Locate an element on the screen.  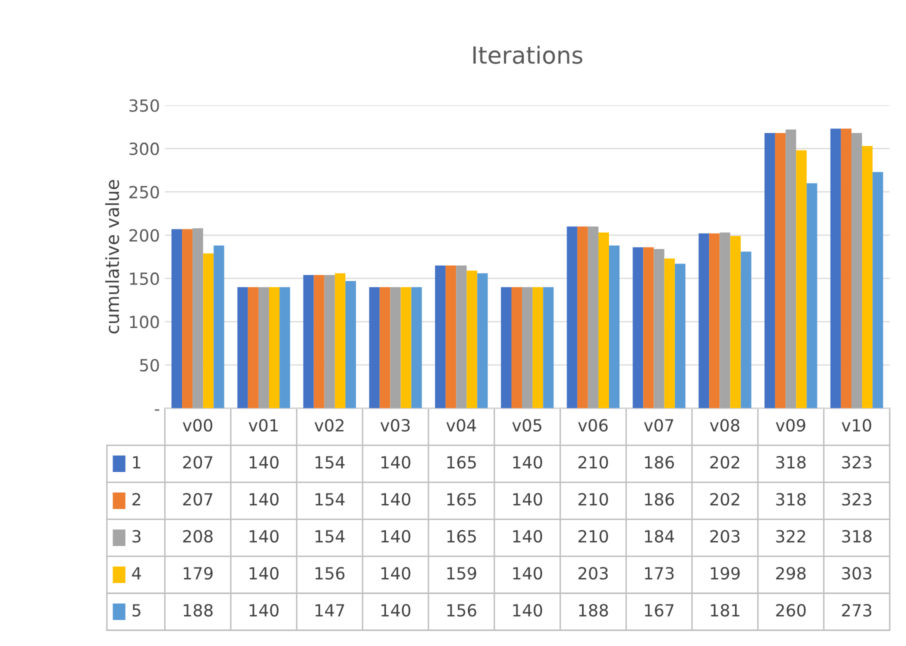
x-tick-label: v03 is located at coordinates (395, 425).